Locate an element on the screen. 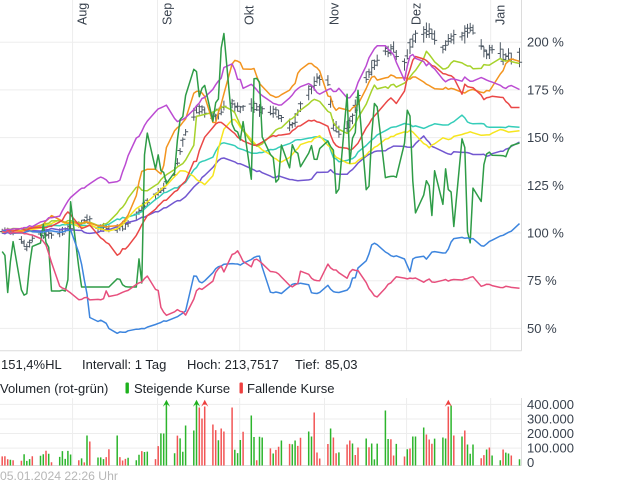 This screenshot has height=483, width=620. svg-text: 400.000 is located at coordinates (550, 404).